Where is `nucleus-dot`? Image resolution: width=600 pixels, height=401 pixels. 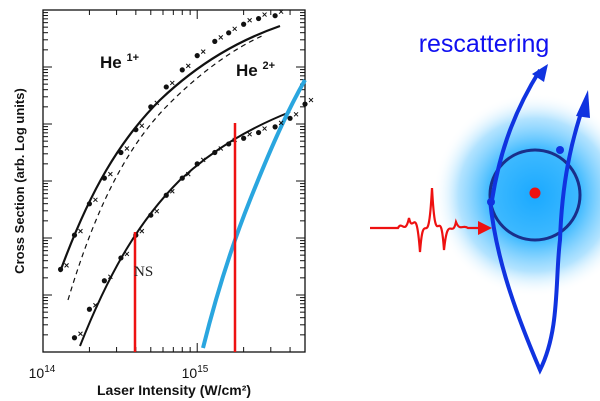 nucleus-dot is located at coordinates (535, 193).